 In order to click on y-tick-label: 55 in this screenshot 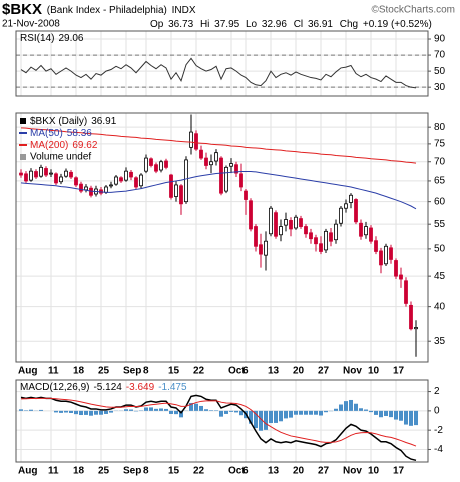, I will do `click(440, 224)`.